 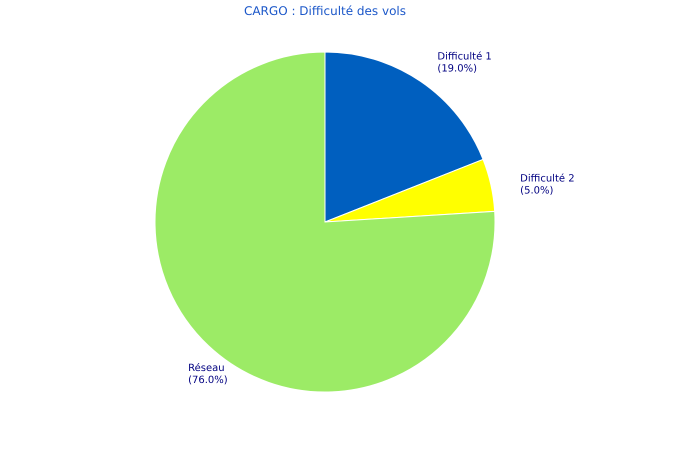 What do you see at coordinates (208, 380) in the screenshot?
I see `data-label: (76.0%)` at bounding box center [208, 380].